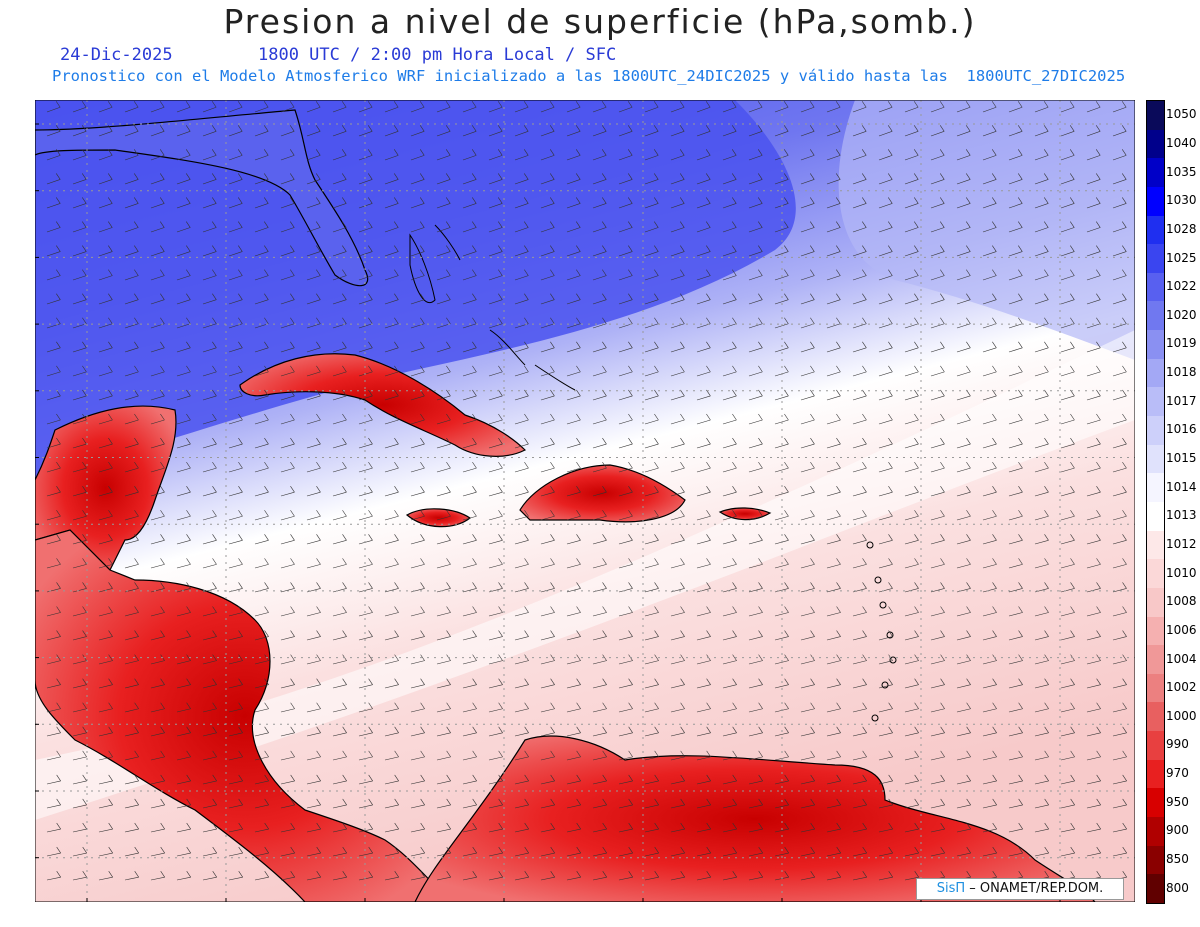 This screenshot has height=927, width=1200. I want to click on colorbar-label: 1022, so click(1181, 286).